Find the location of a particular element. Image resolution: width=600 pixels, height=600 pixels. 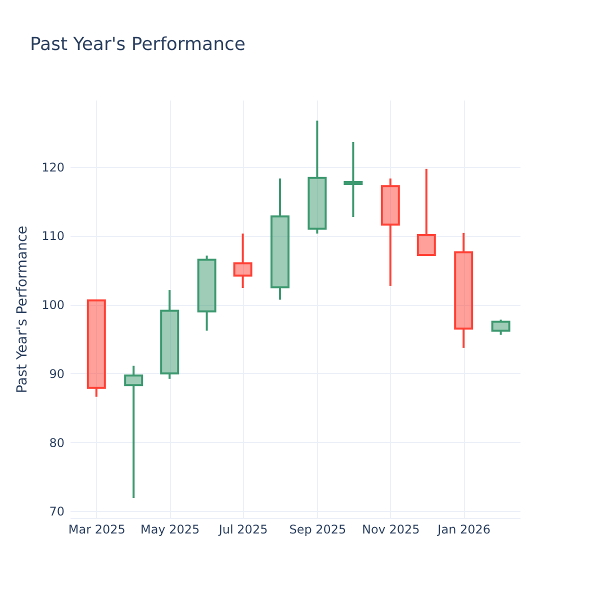

y-axis-title: Past Year's Performance is located at coordinates (22, 310).